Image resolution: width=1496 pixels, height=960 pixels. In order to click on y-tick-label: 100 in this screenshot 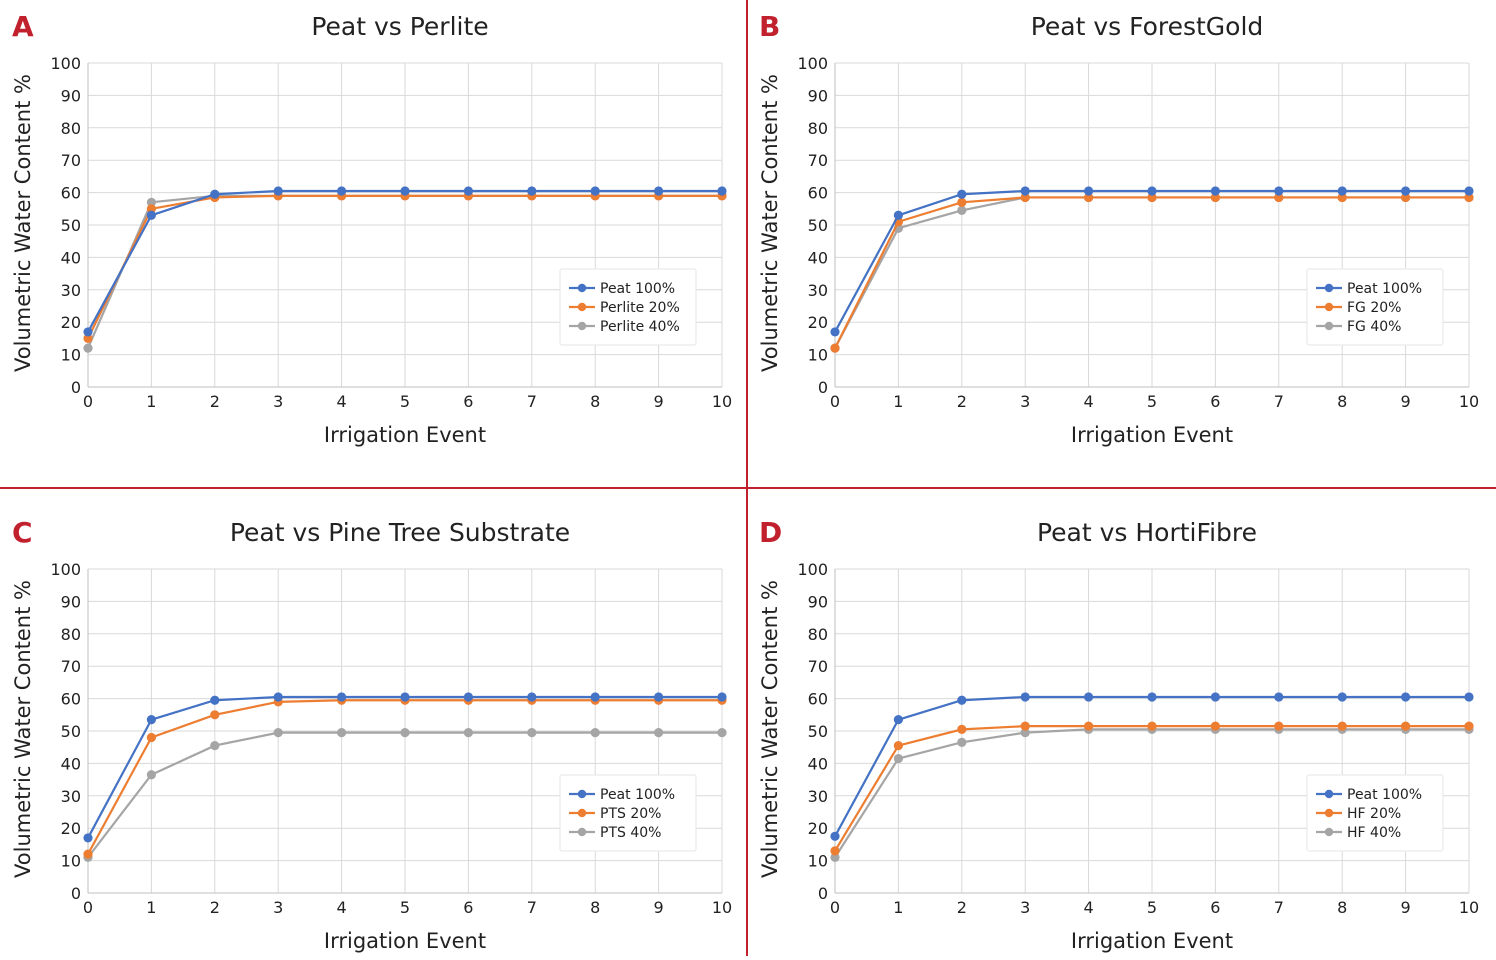, I will do `click(65, 63)`.